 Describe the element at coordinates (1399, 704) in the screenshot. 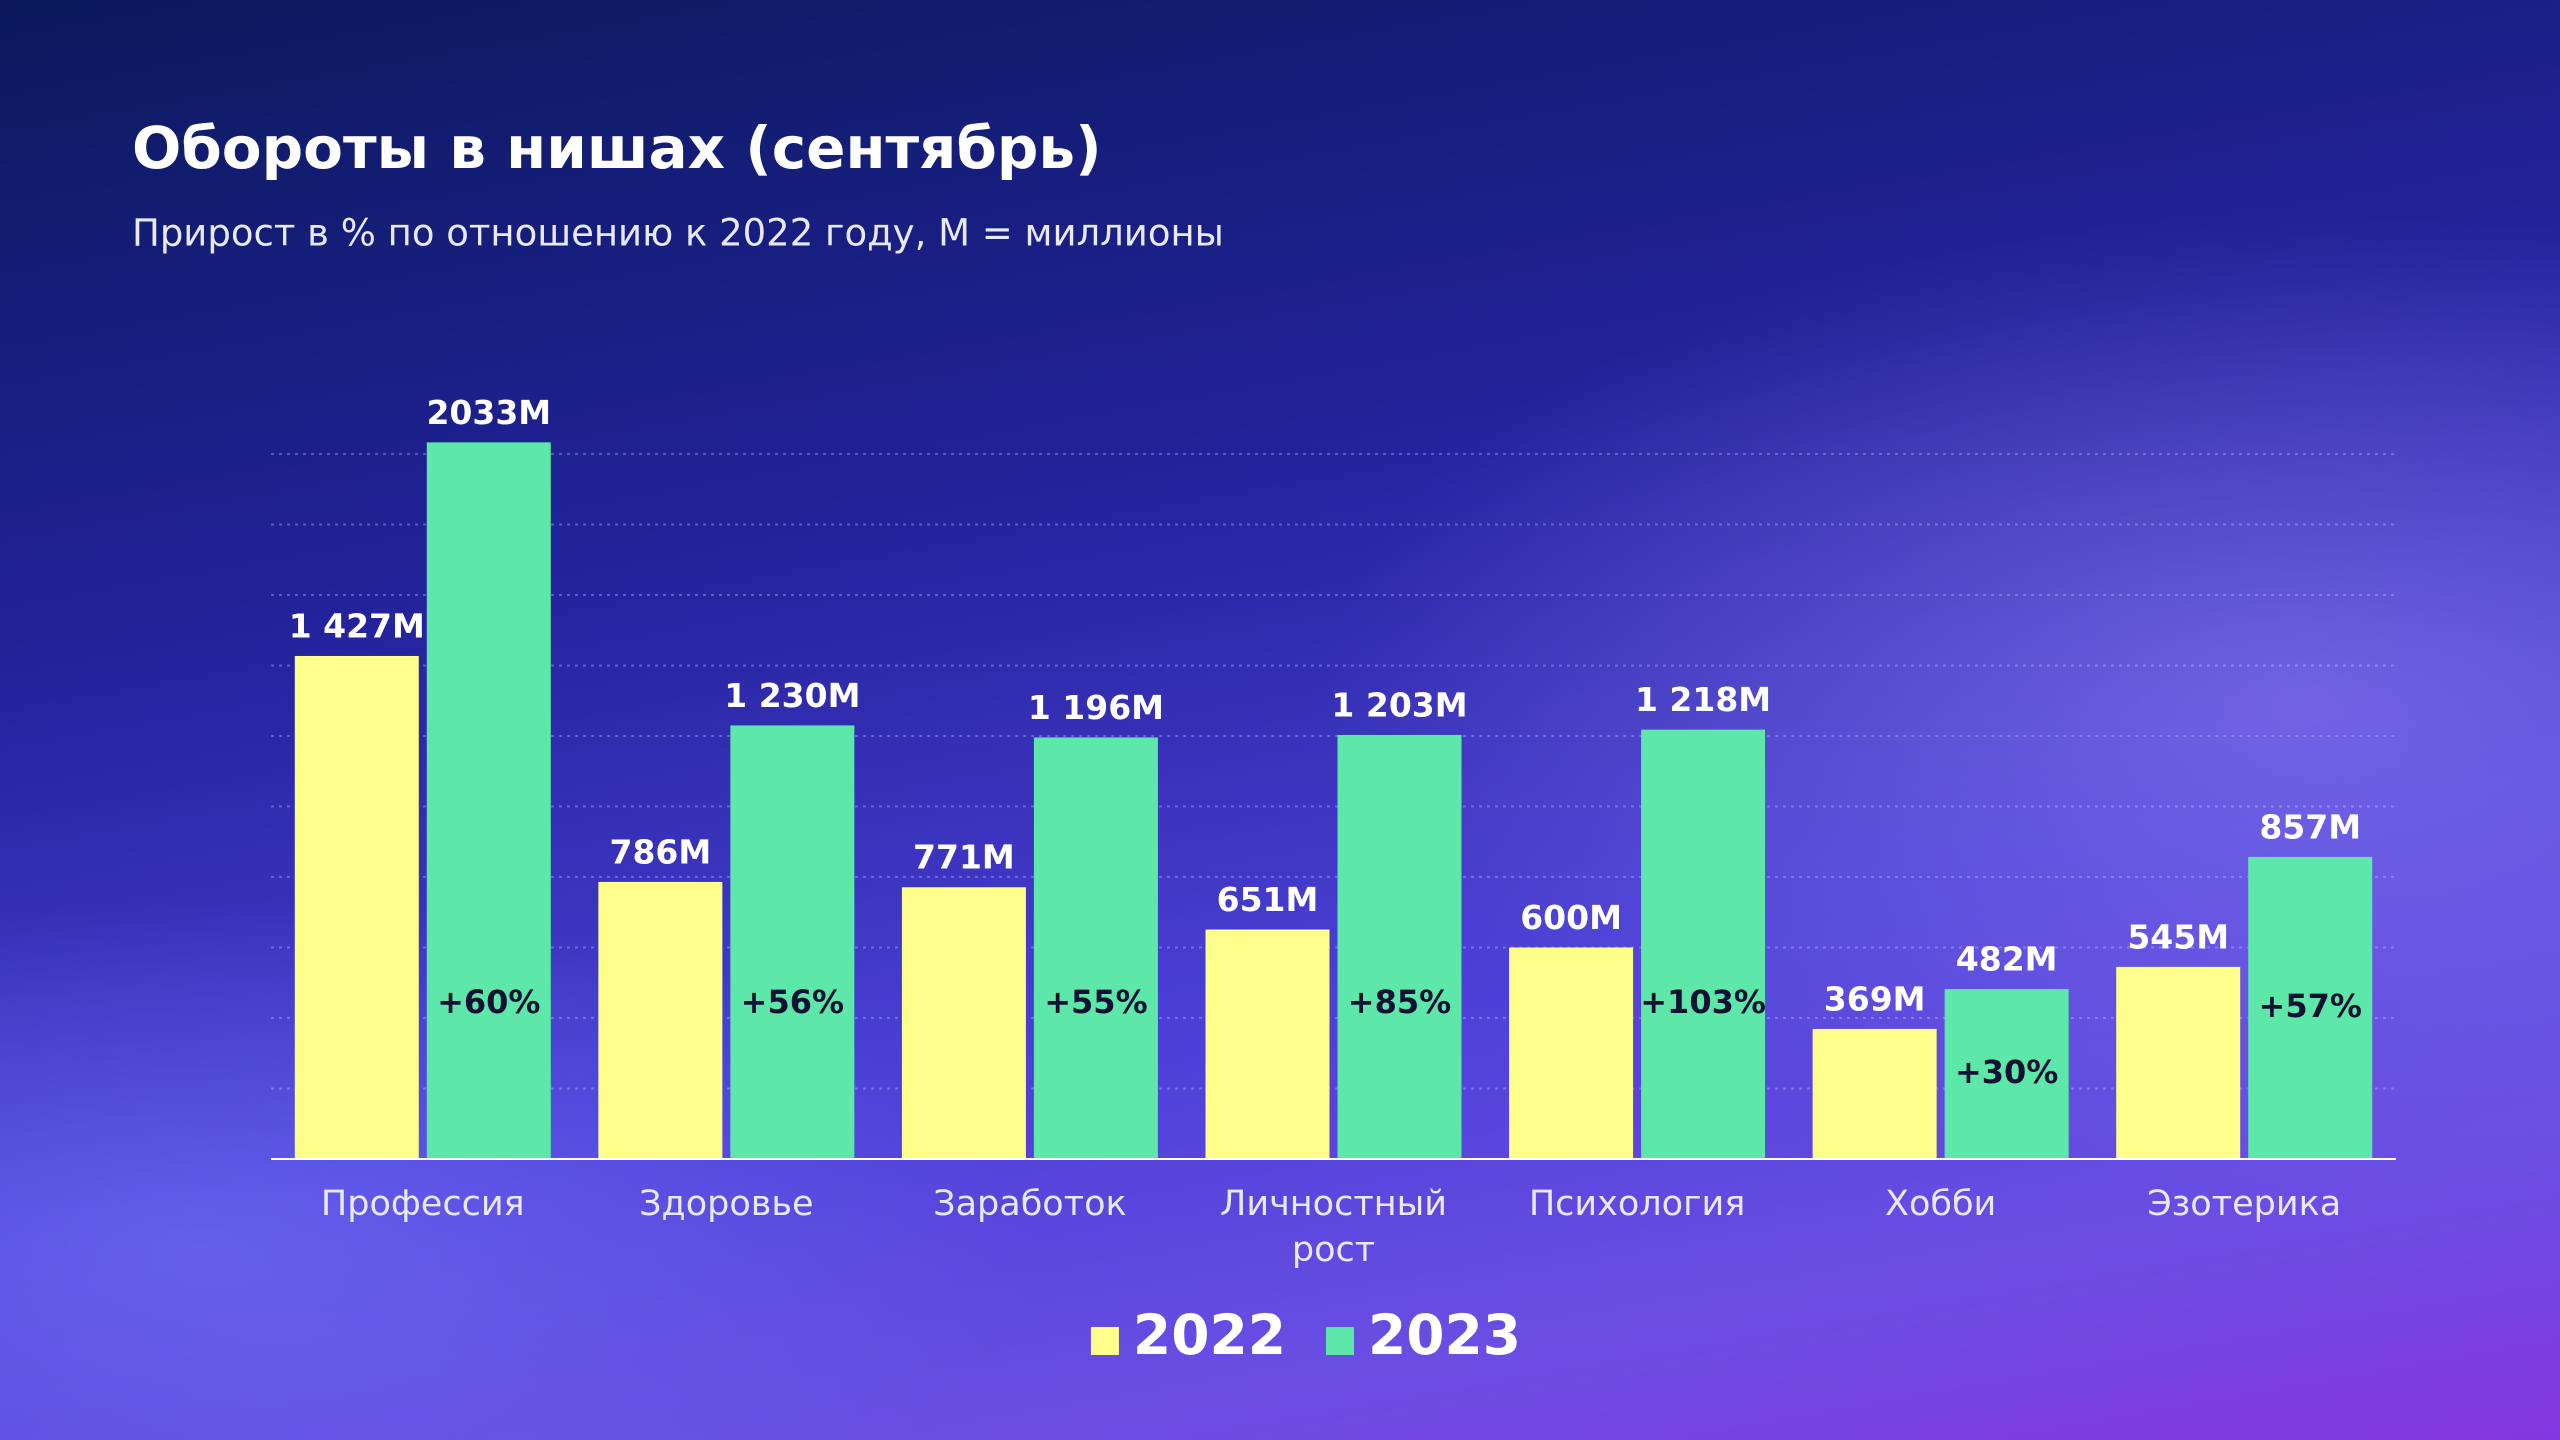

I see `value-label: 1 203M` at that location.